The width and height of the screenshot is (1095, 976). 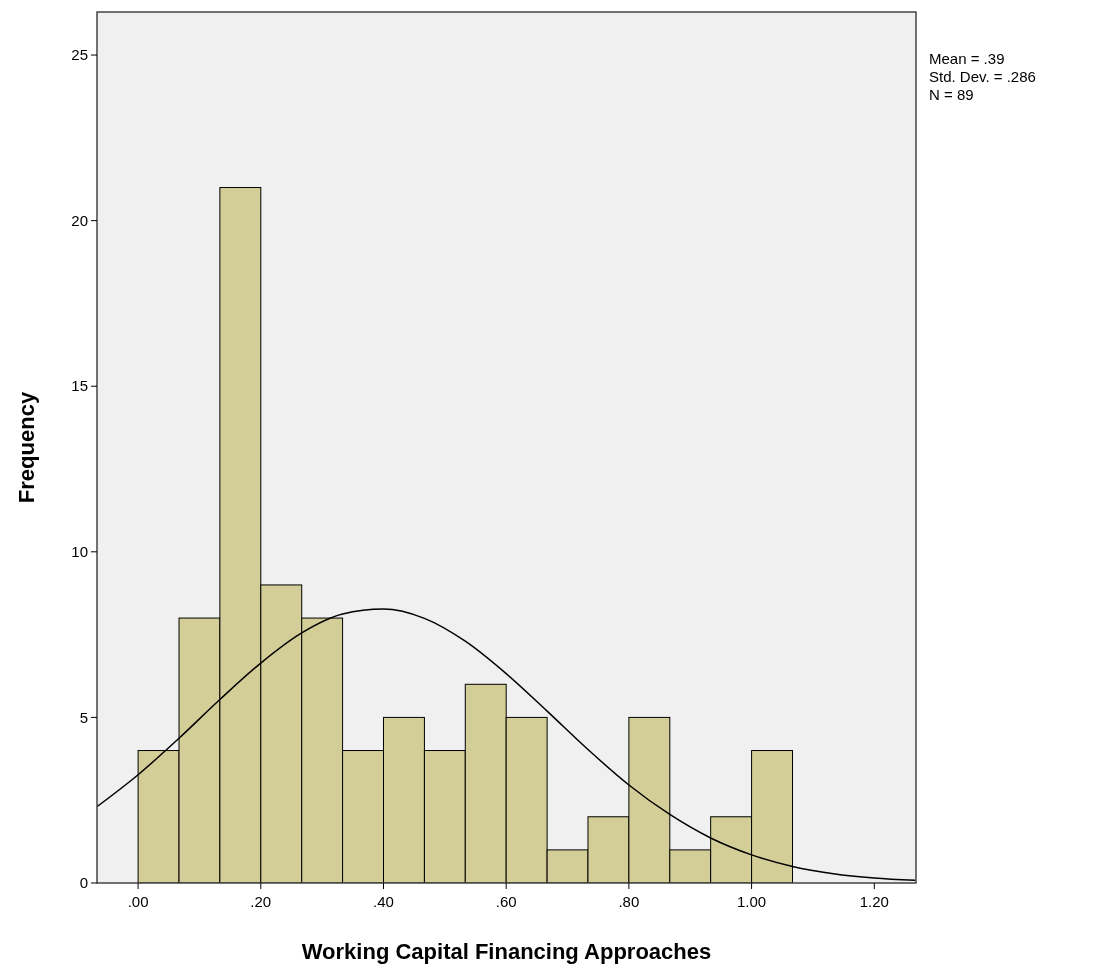 What do you see at coordinates (967, 58) in the screenshot?
I see `text: Mean = .39` at bounding box center [967, 58].